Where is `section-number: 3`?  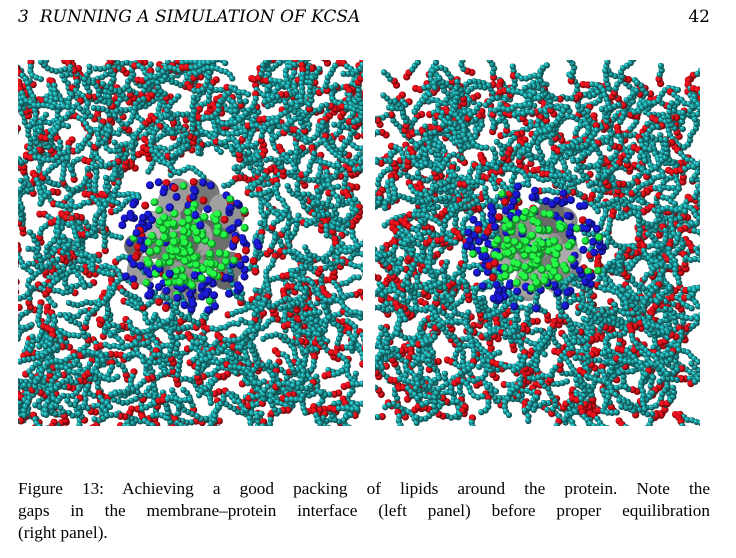 section-number: 3 is located at coordinates (23, 17).